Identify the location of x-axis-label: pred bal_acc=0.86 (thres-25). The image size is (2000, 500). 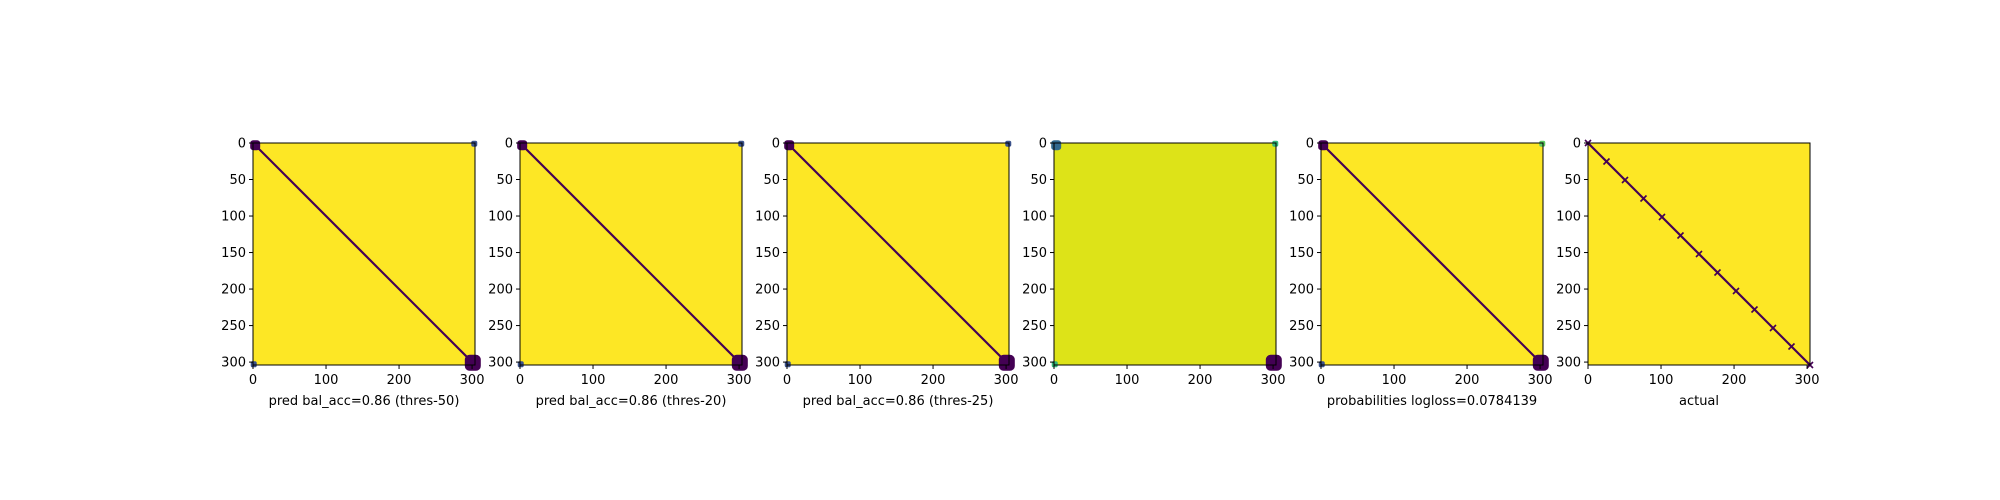
(898, 401).